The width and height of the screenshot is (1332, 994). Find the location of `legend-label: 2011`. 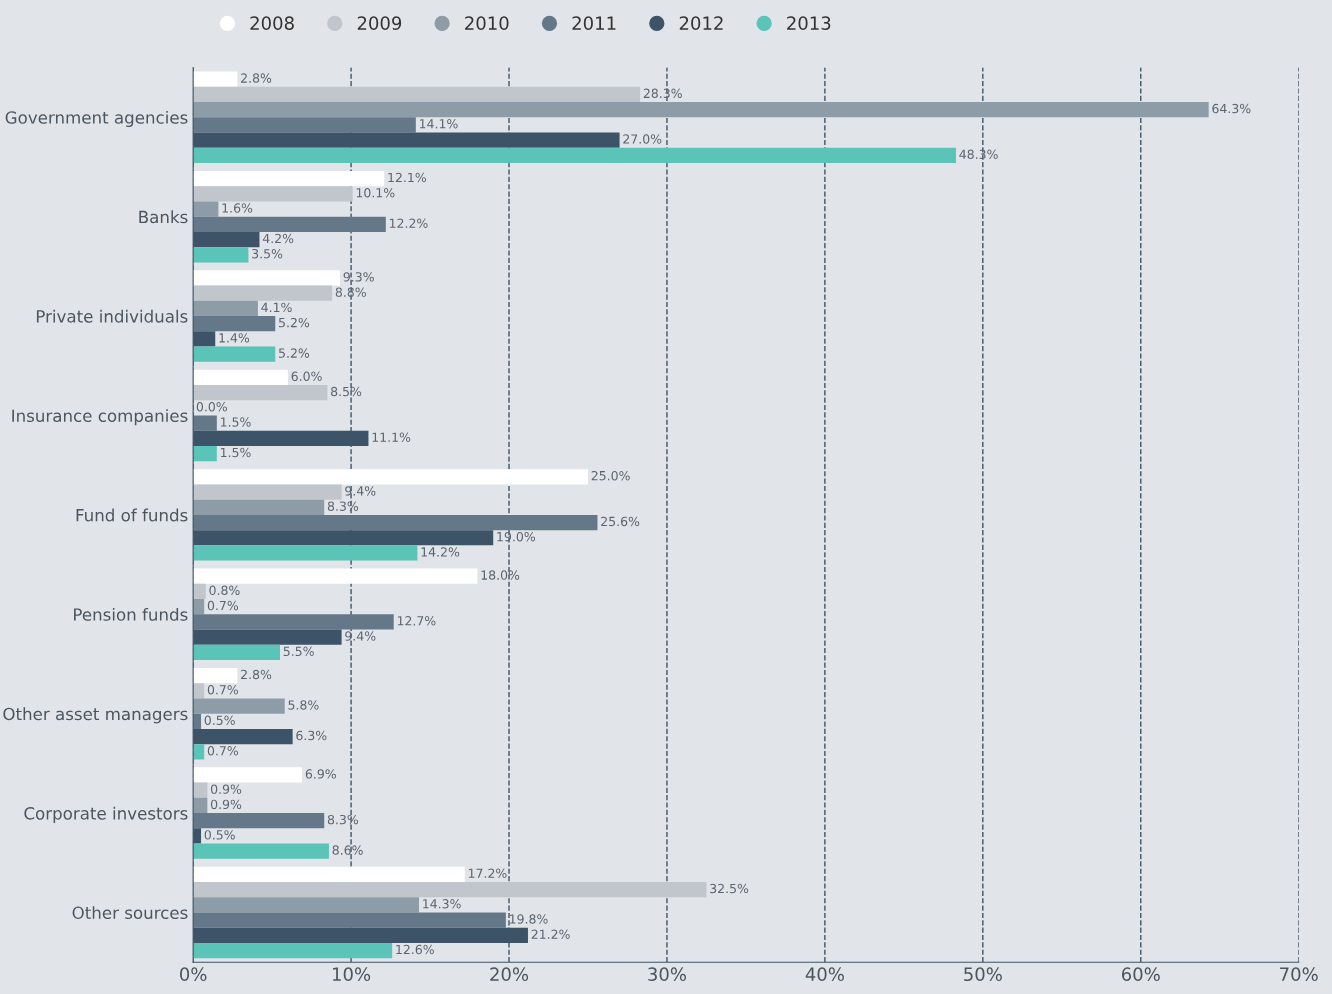

legend-label: 2011 is located at coordinates (594, 23).